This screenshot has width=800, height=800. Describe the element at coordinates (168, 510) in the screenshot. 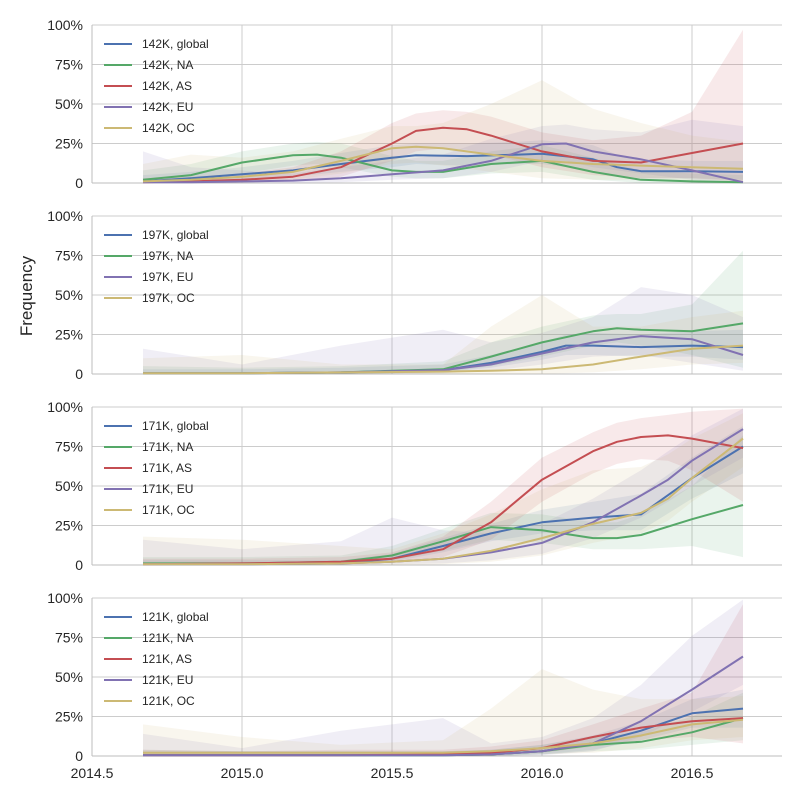

I see `legend-label: 171K, OC` at that location.